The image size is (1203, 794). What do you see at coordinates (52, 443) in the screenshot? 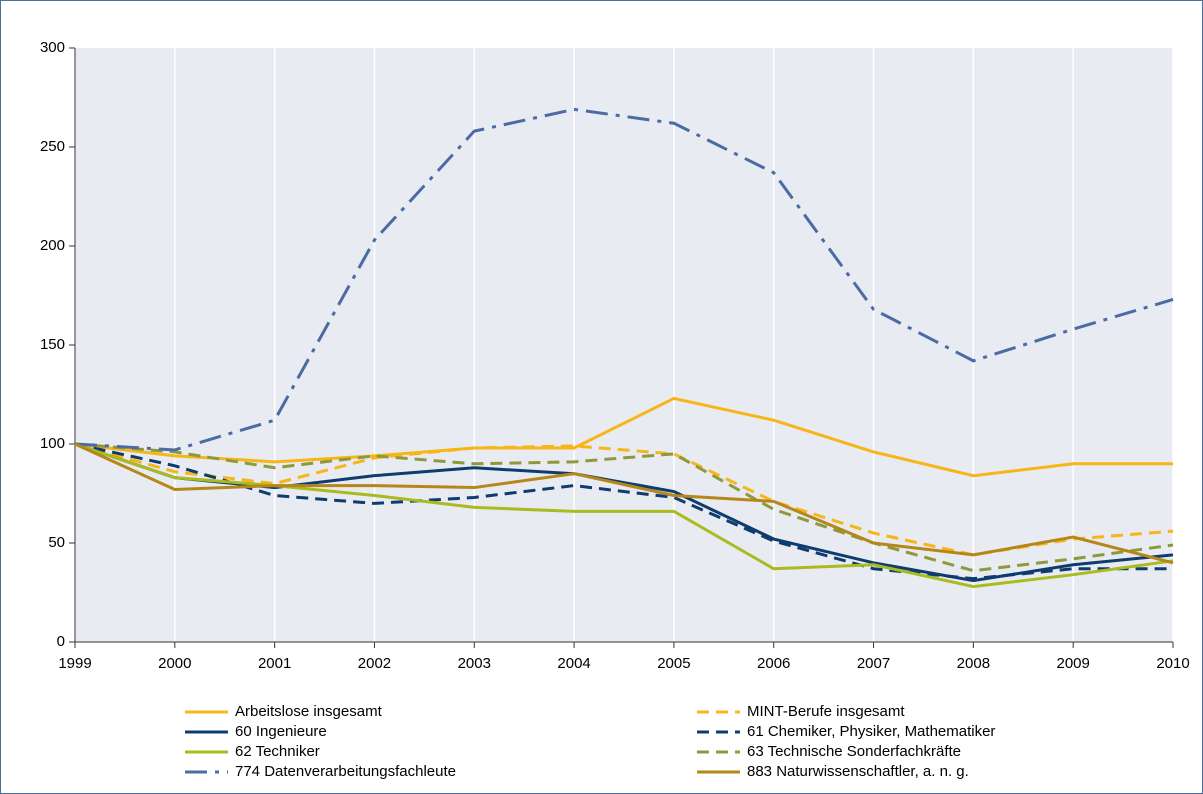
I see `y-tick-label: 100` at bounding box center [52, 443].